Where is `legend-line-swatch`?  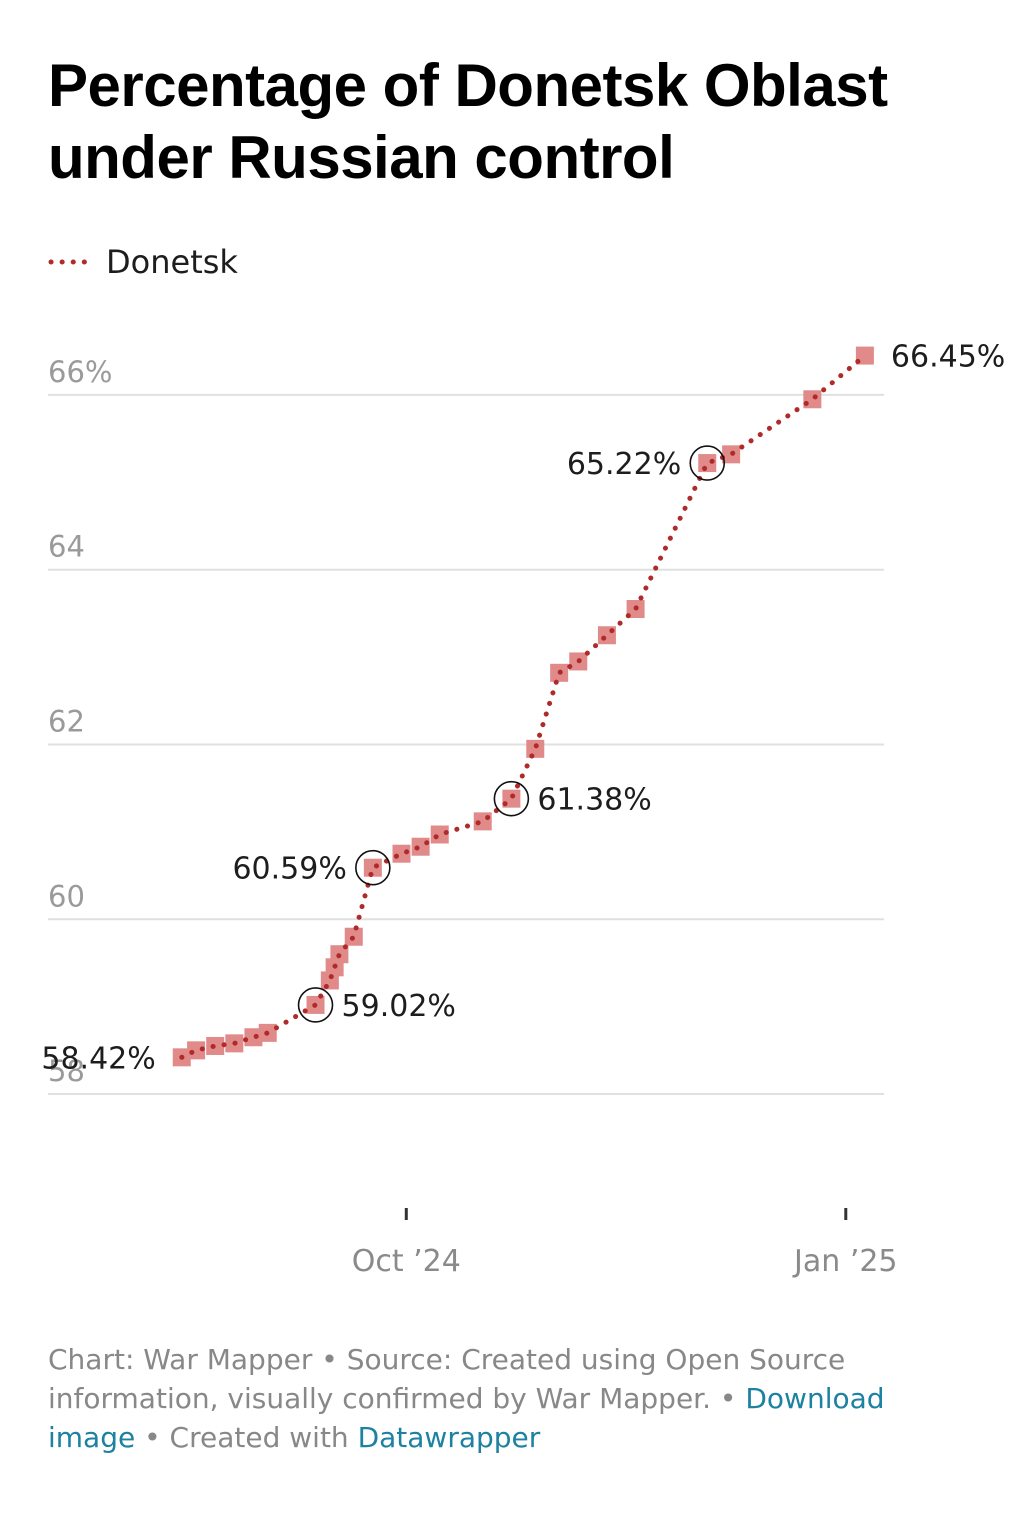 legend-line-swatch is located at coordinates (72, 262).